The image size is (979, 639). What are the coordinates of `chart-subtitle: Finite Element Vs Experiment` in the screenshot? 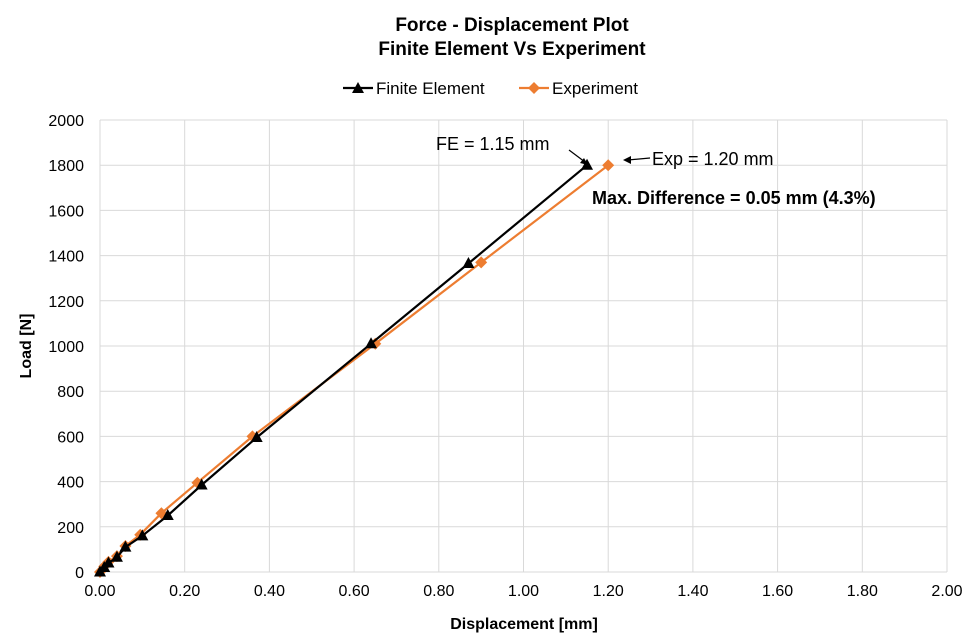 It's located at (512, 49).